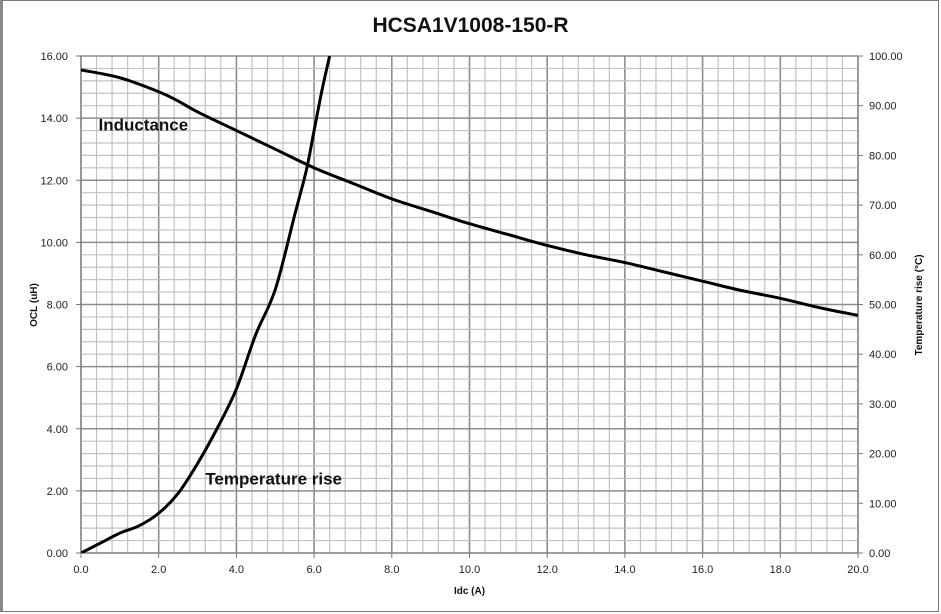  I want to click on y-tick-label: 2.00, so click(57, 492).